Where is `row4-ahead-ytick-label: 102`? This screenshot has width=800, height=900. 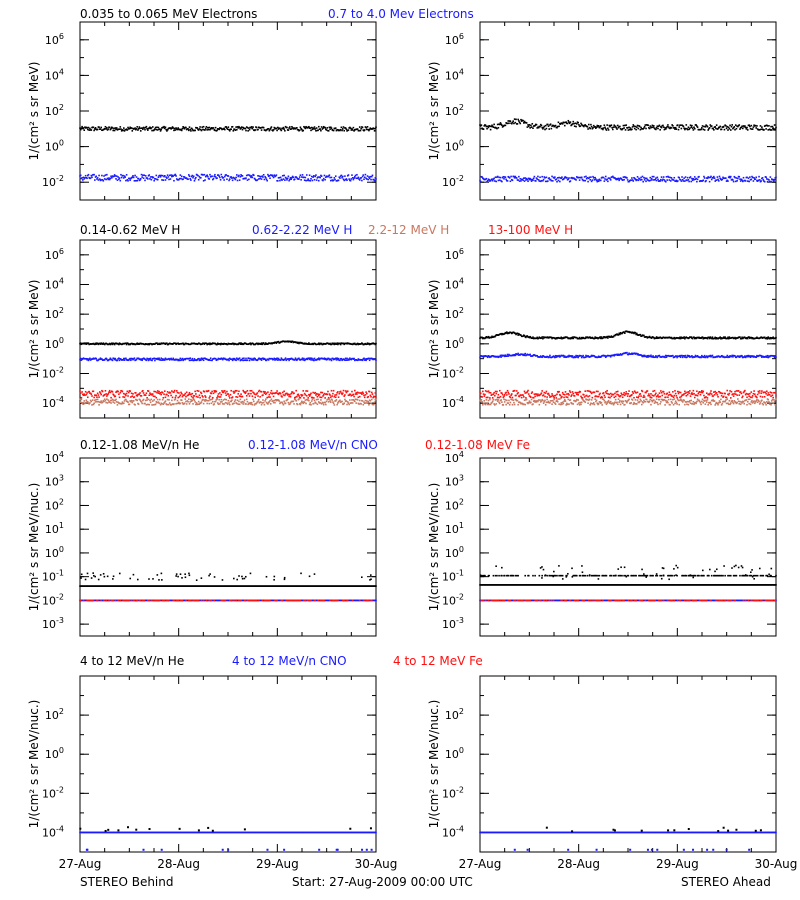 row4-ahead-ytick-label: 102 is located at coordinates (454, 714).